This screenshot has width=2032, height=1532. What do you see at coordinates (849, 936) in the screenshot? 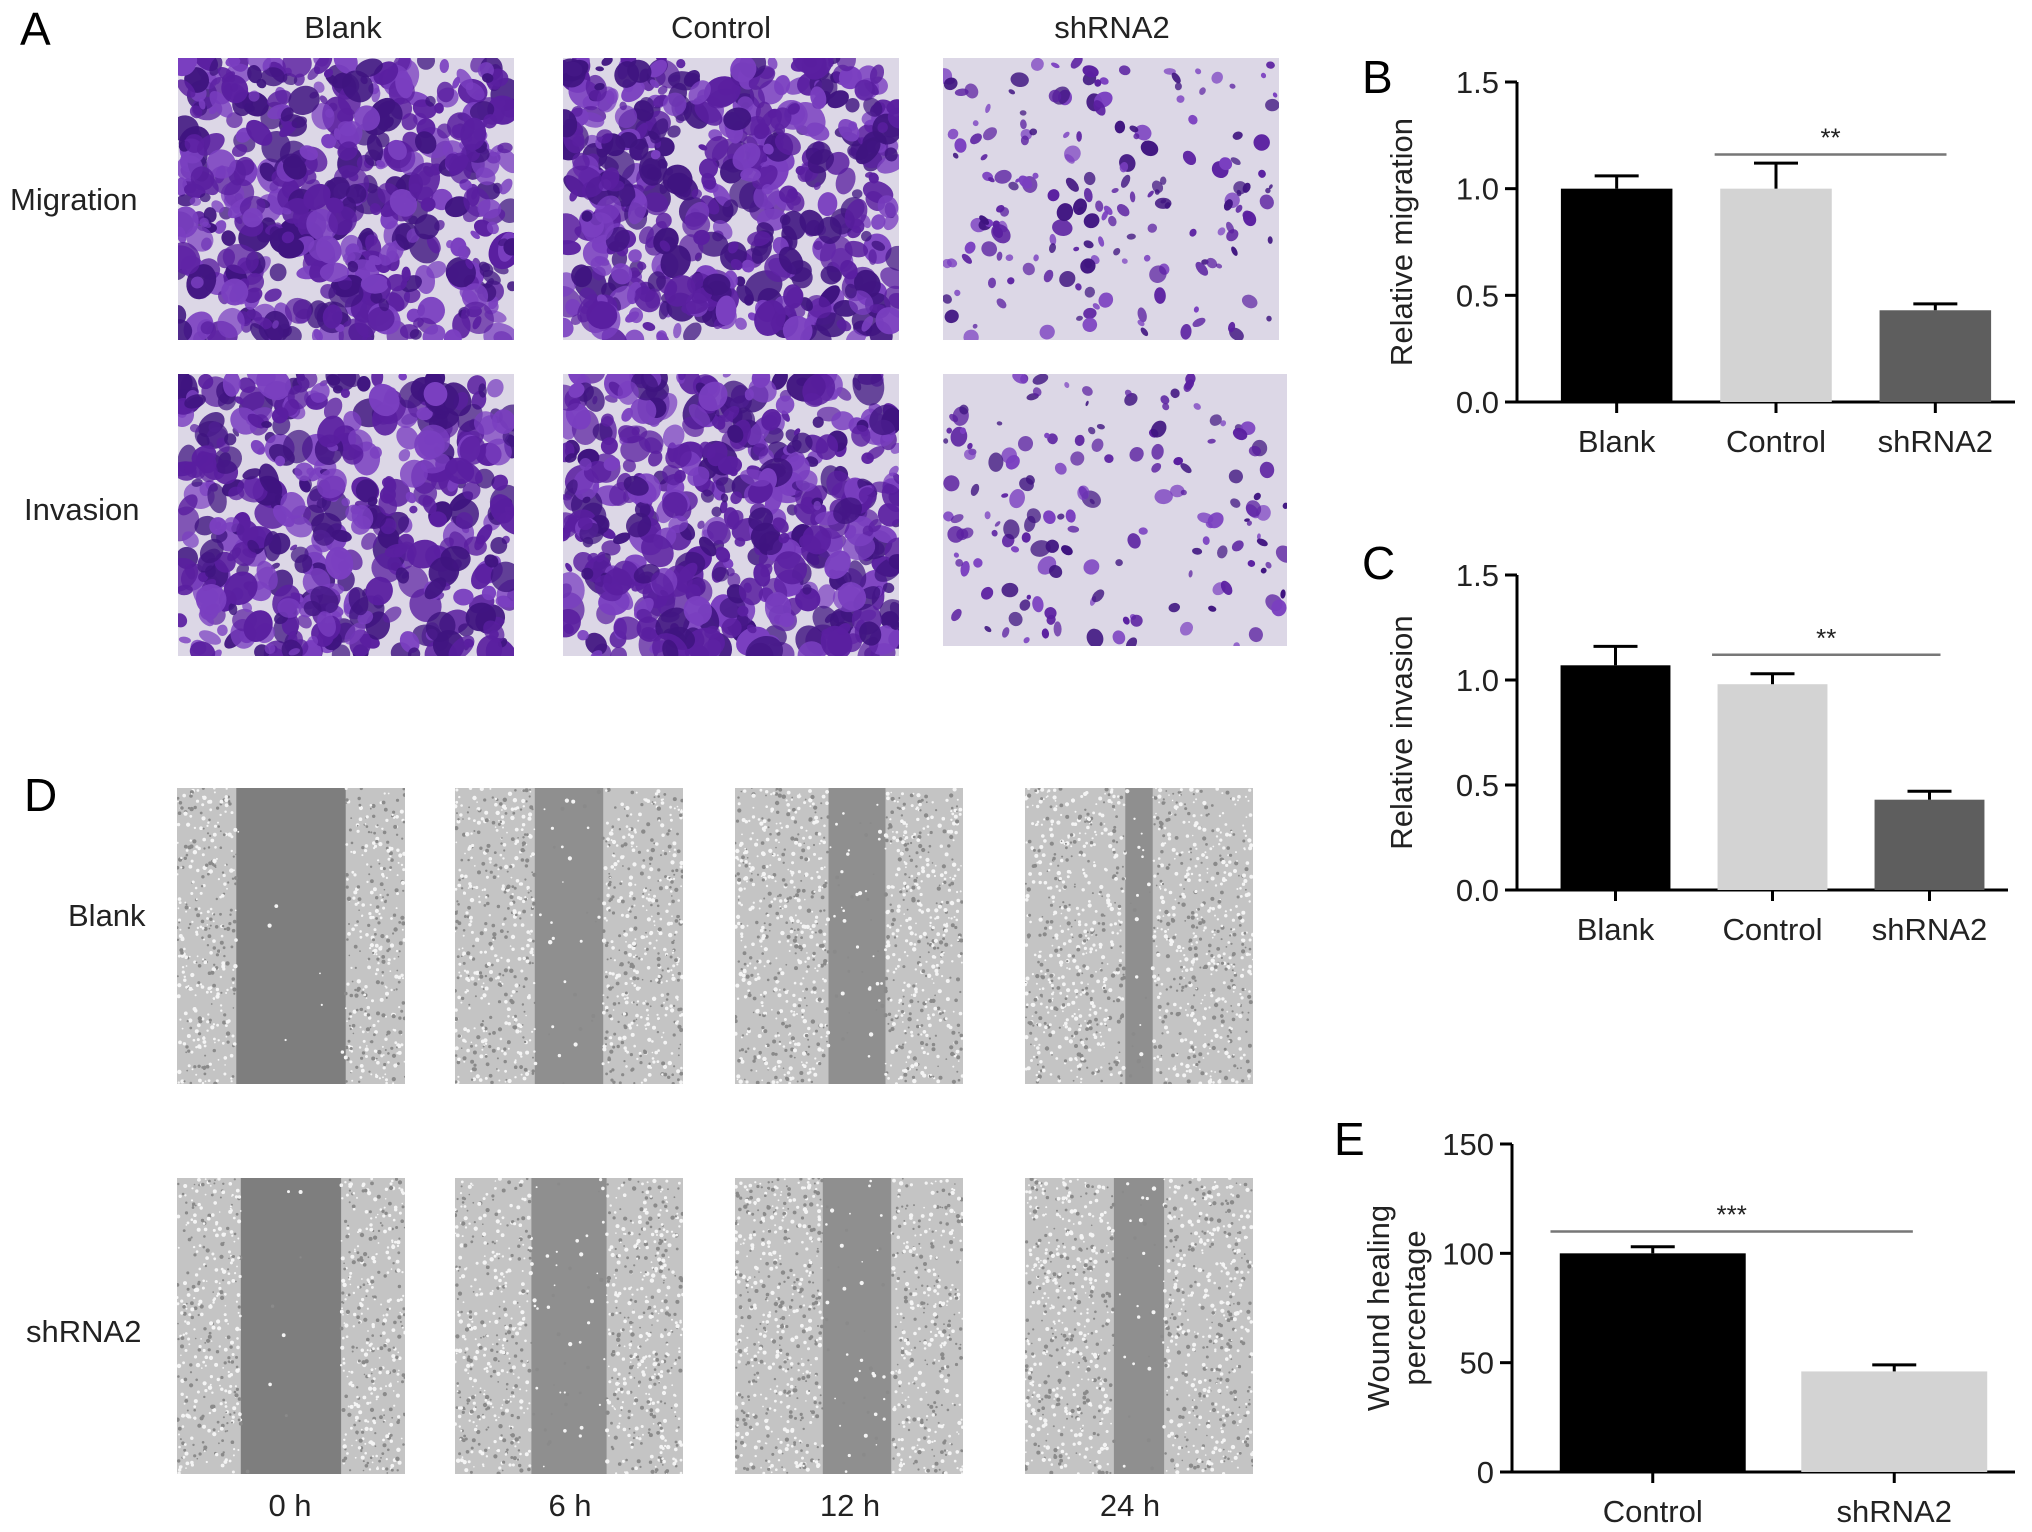
I see `wound-image-blank-12h` at bounding box center [849, 936].